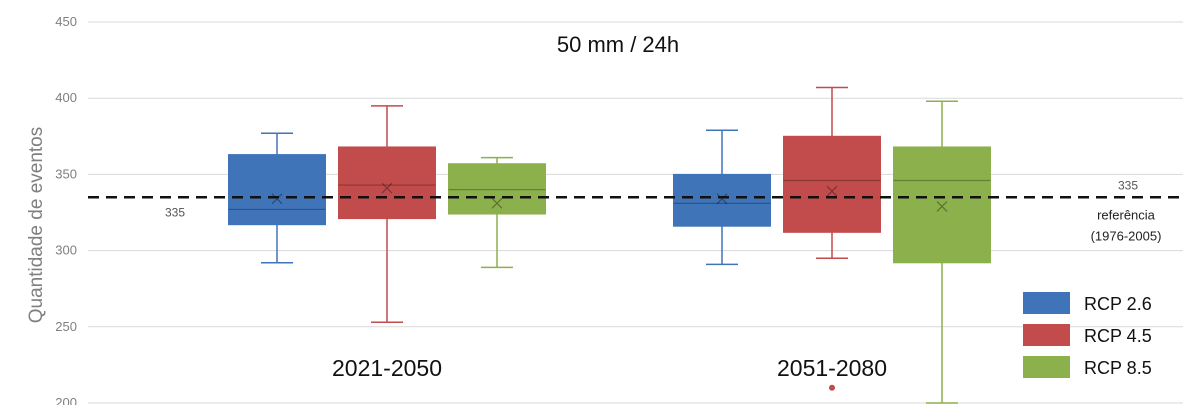  I want to click on chart-title: 50 mm / 24h, so click(618, 44).